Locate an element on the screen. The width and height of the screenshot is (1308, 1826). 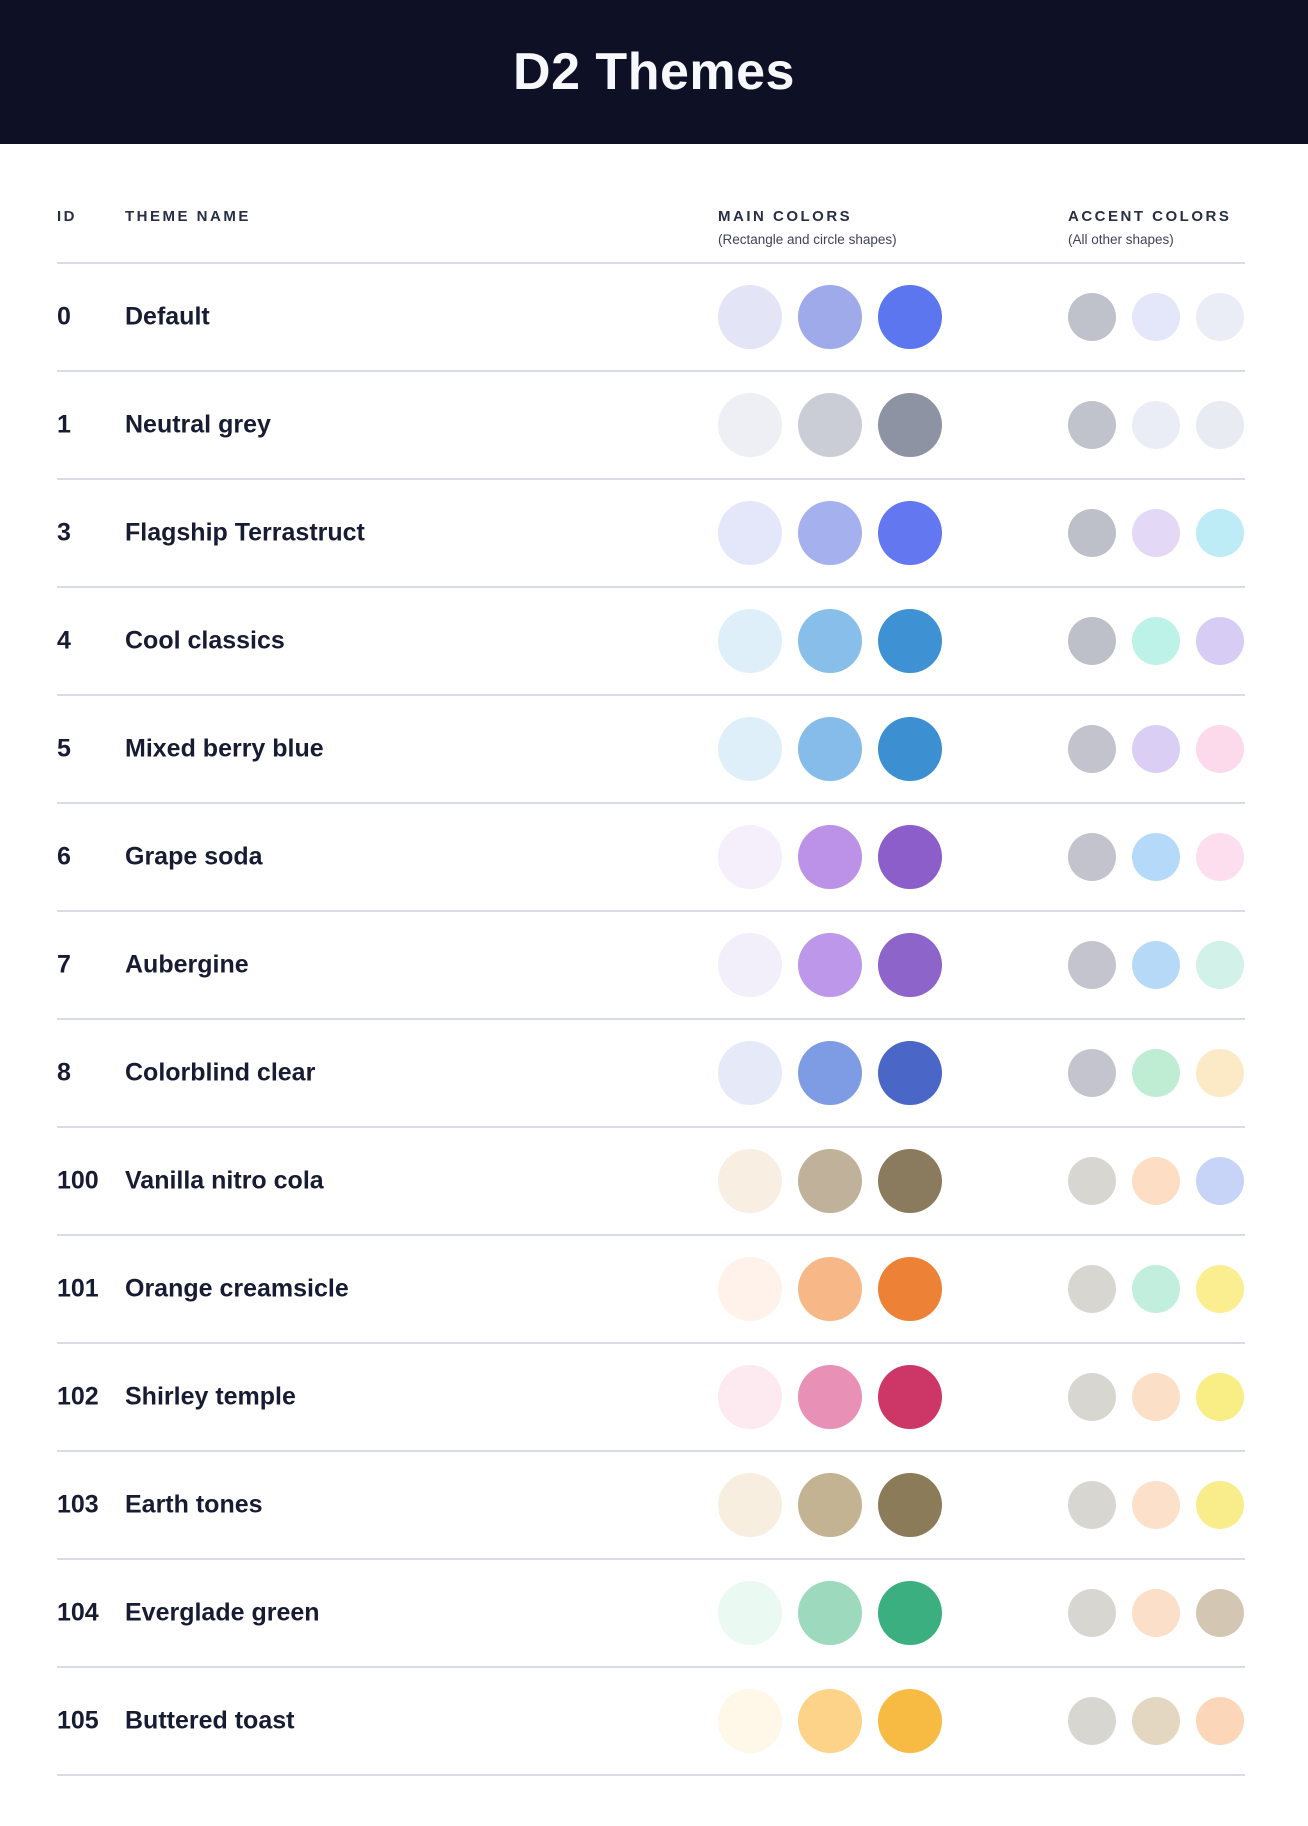
theme-name: Colorblind clear is located at coordinates (220, 1072).